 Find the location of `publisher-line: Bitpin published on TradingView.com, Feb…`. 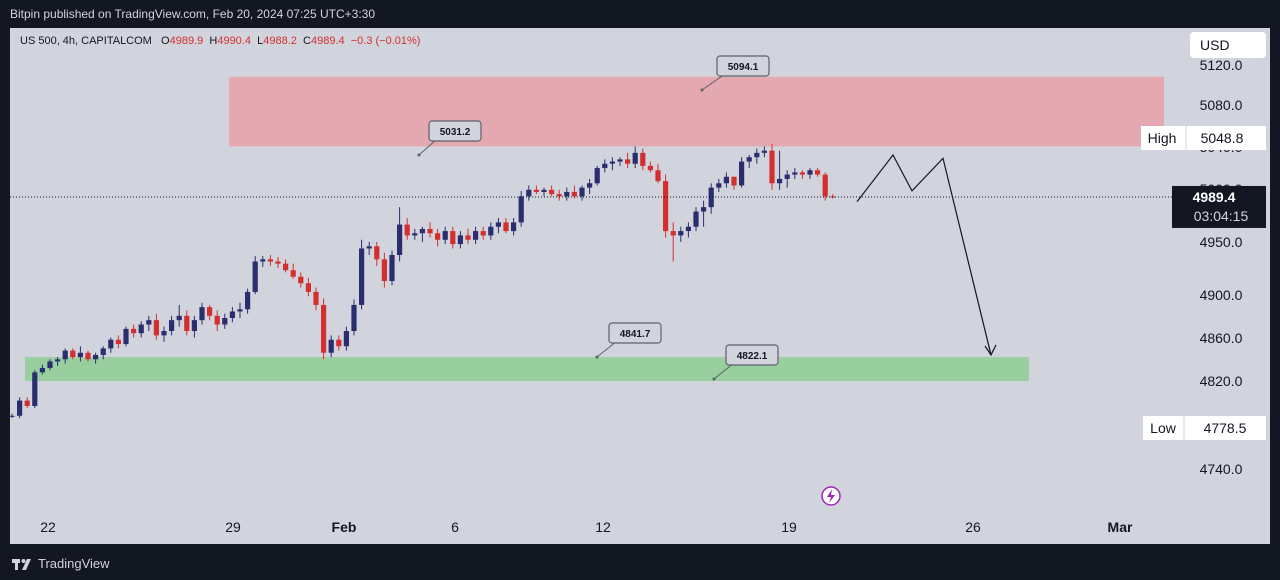

publisher-line: Bitpin published on TradingView.com, Feb… is located at coordinates (193, 14).